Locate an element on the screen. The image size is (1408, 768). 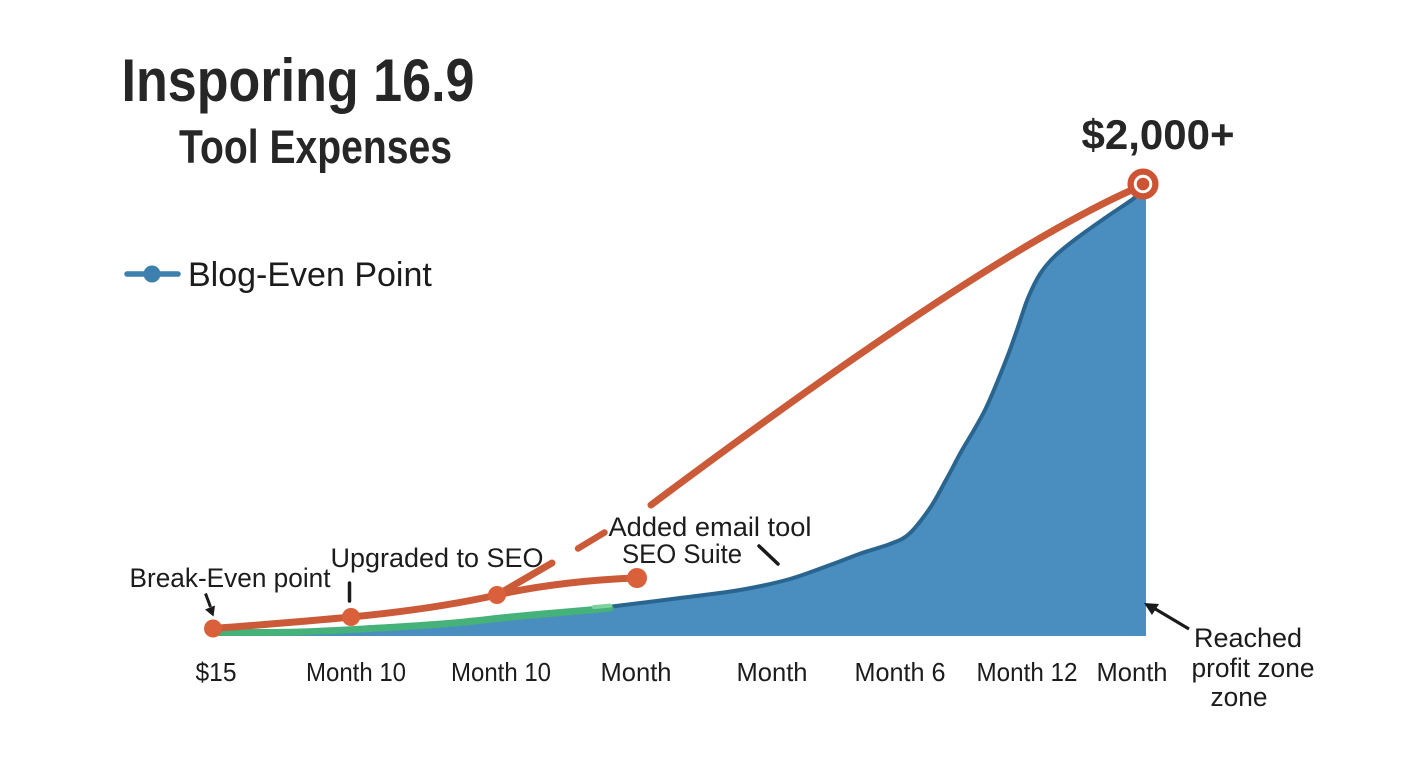
svg-text: $15 is located at coordinates (216, 672).